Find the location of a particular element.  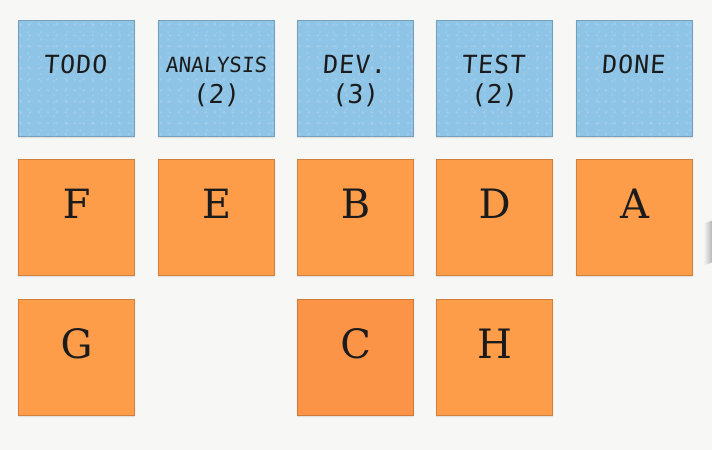

column-title: DONE is located at coordinates (634, 64).